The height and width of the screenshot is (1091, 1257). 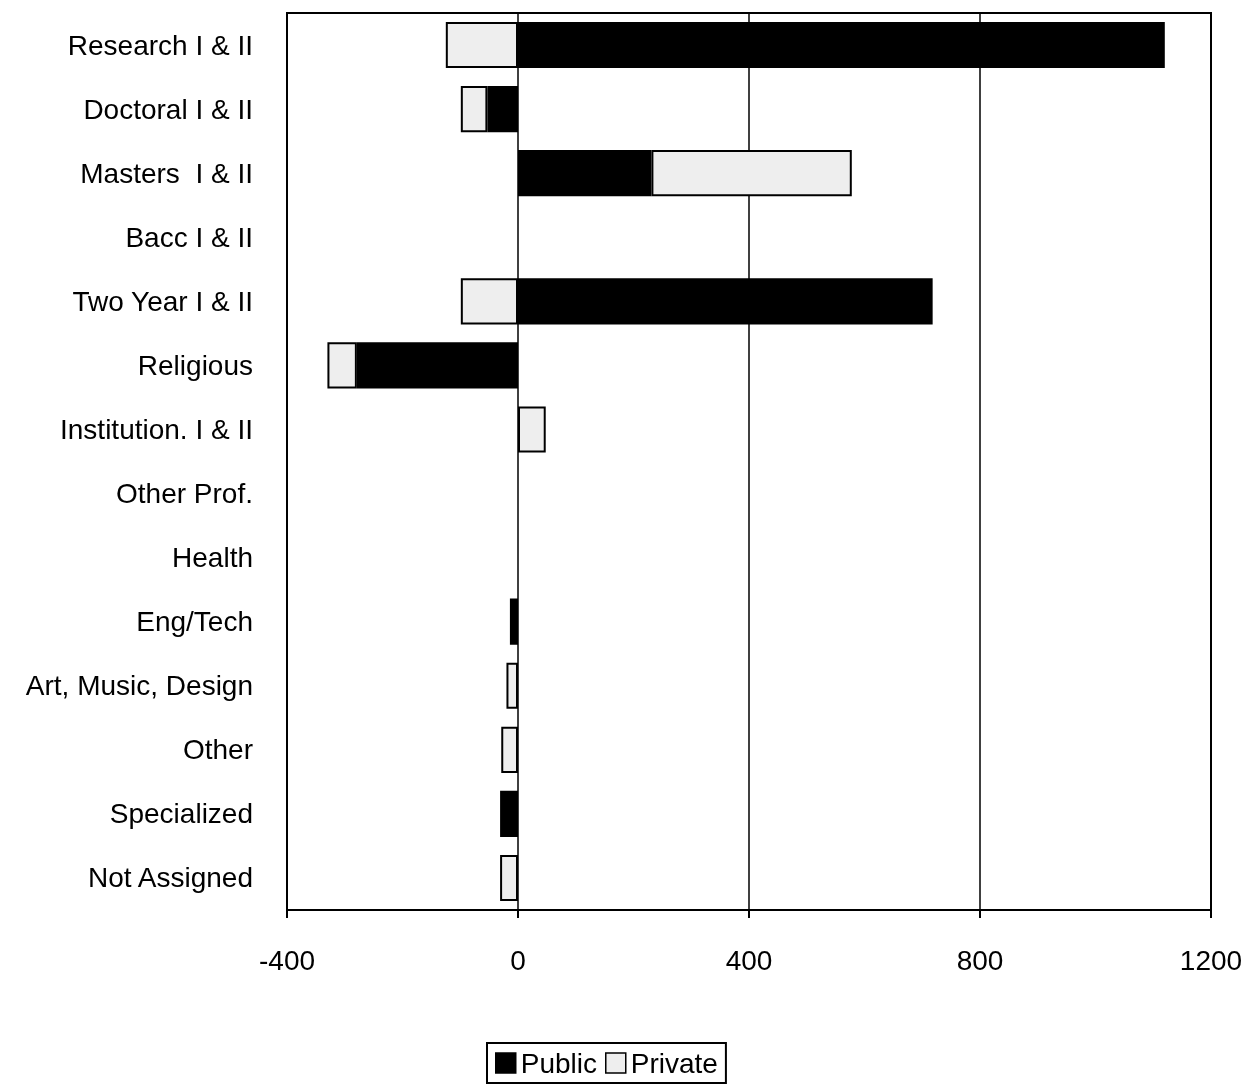 What do you see at coordinates (674, 1063) in the screenshot?
I see `legend-label: Private` at bounding box center [674, 1063].